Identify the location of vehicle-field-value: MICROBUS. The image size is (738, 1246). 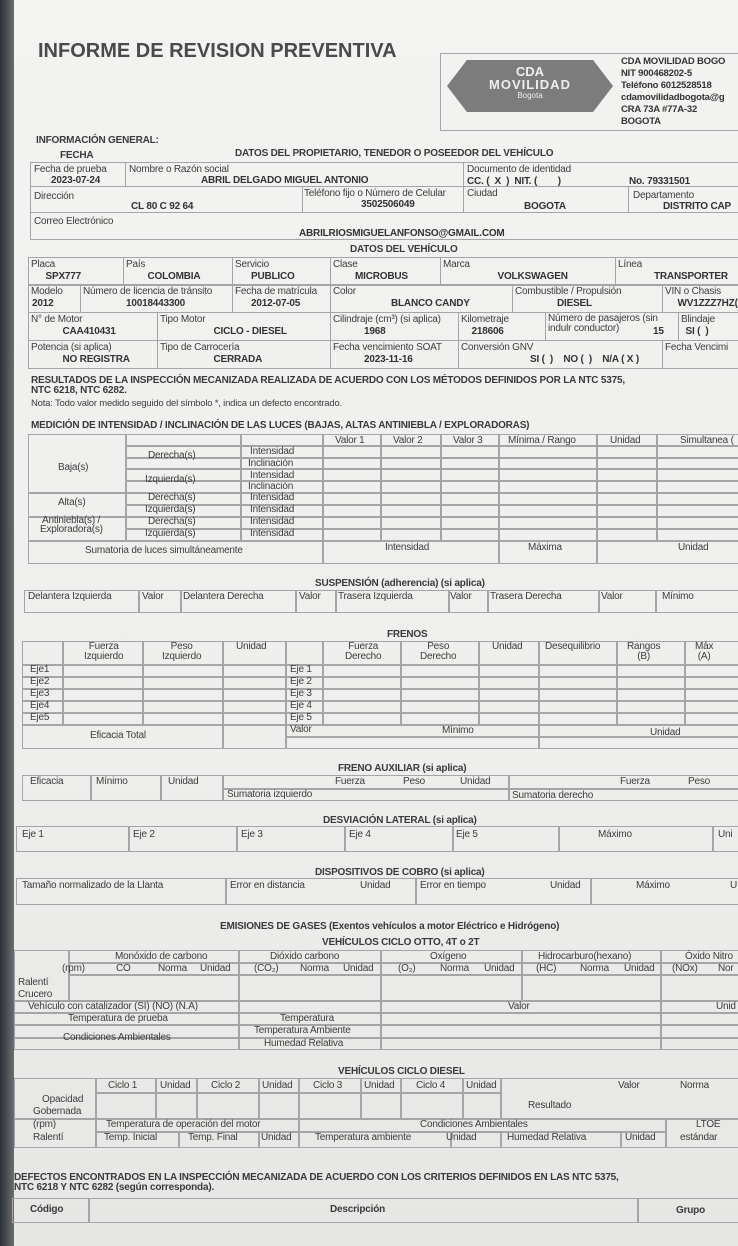
(381, 276).